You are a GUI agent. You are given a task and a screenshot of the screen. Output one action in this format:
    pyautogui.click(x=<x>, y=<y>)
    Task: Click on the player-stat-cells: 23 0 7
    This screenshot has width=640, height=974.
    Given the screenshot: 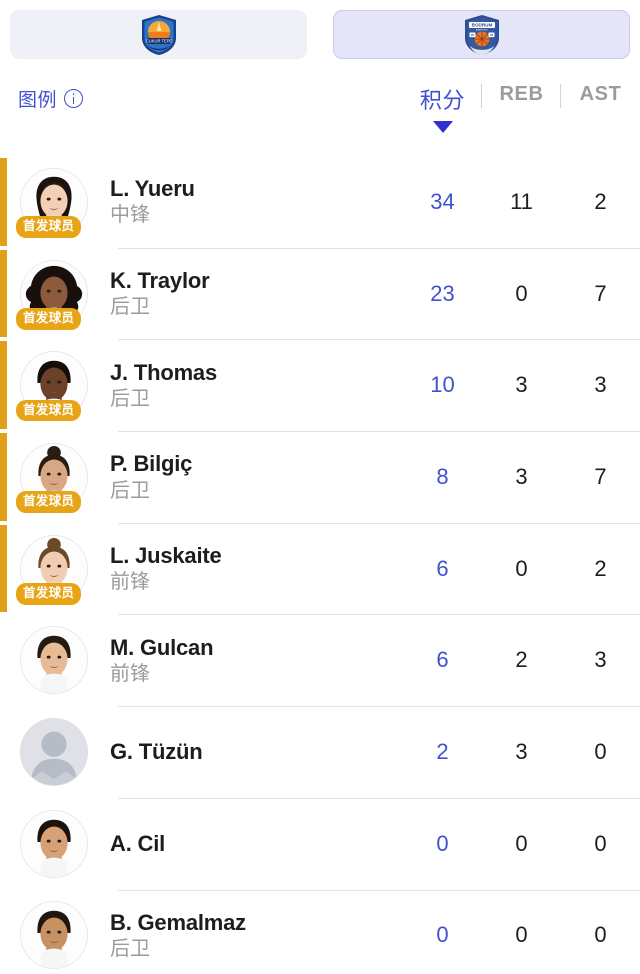 What is the action you would take?
    pyautogui.click(x=521, y=294)
    